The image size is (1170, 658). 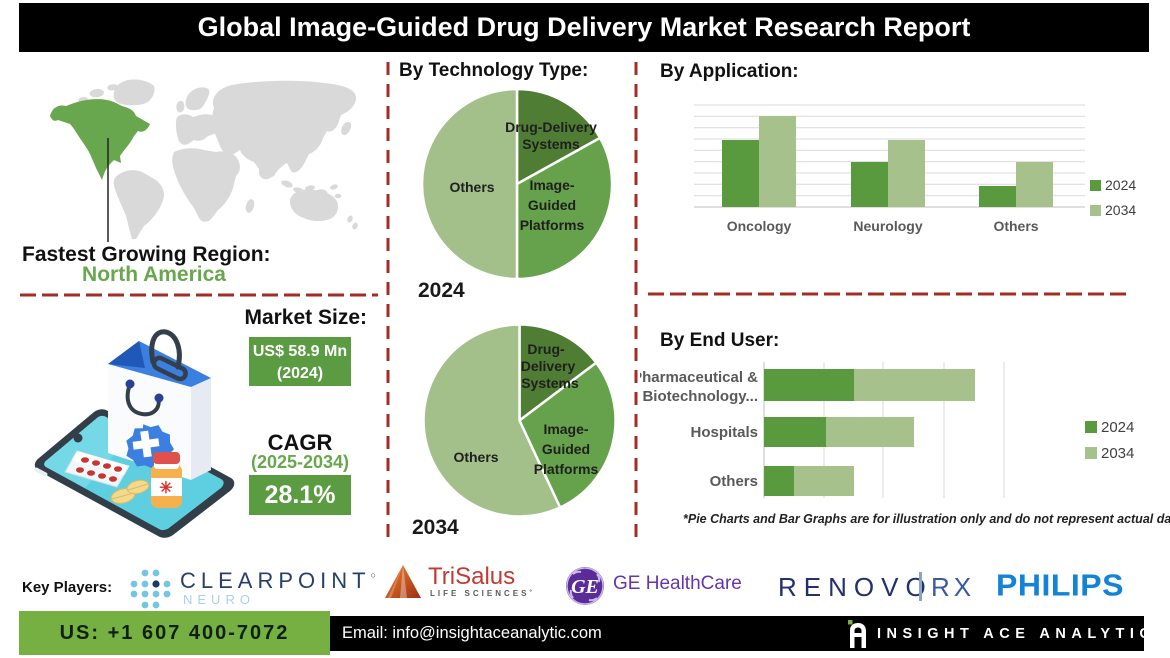 I want to click on svg-text: Oncology, so click(x=759, y=226).